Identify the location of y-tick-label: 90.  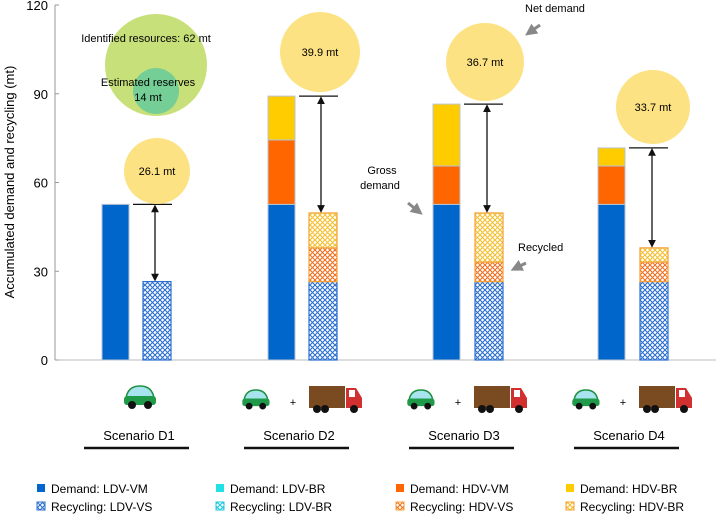
(41, 94).